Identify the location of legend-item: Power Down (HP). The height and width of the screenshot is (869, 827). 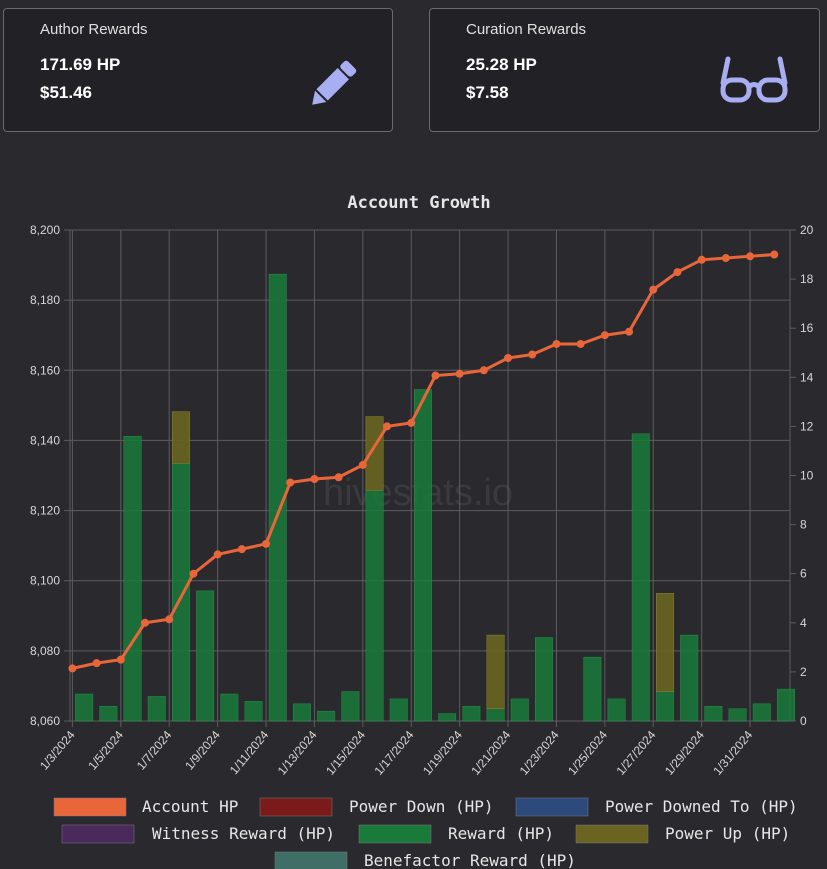
(376, 807).